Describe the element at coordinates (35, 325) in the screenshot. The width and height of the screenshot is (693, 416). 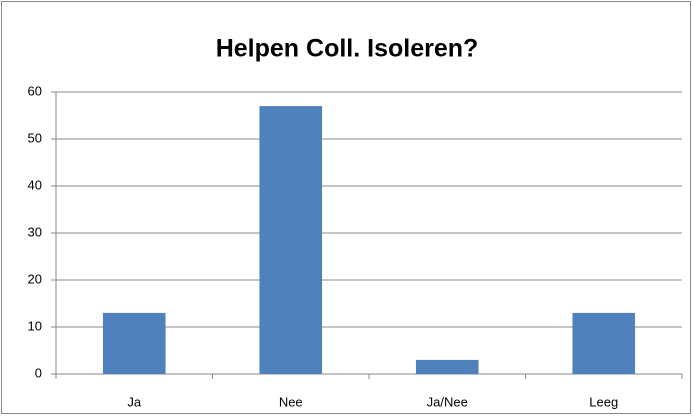
I see `y-tick-label: 10` at that location.